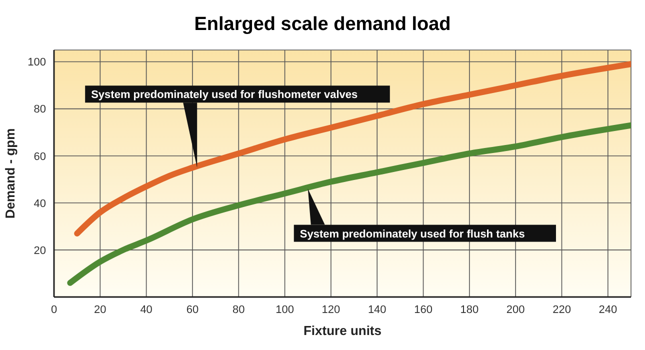  What do you see at coordinates (285, 310) in the screenshot?
I see `x-tick-label: 100` at bounding box center [285, 310].